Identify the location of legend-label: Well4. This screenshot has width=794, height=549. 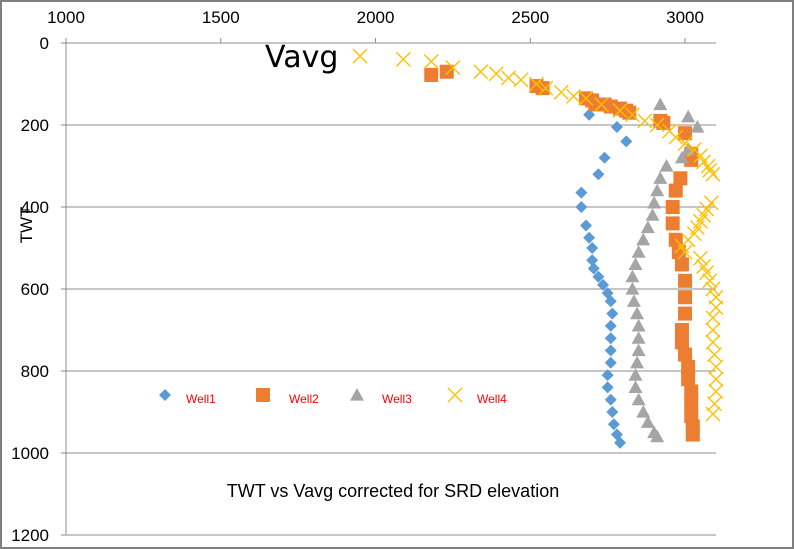
(492, 399).